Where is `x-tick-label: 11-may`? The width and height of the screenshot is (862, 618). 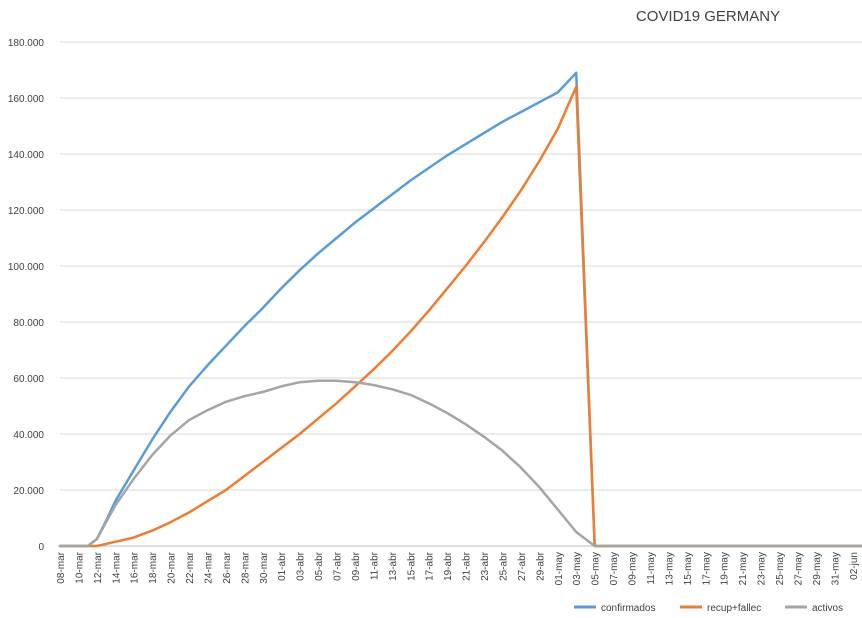
x-tick-label: 11-may is located at coordinates (651, 568).